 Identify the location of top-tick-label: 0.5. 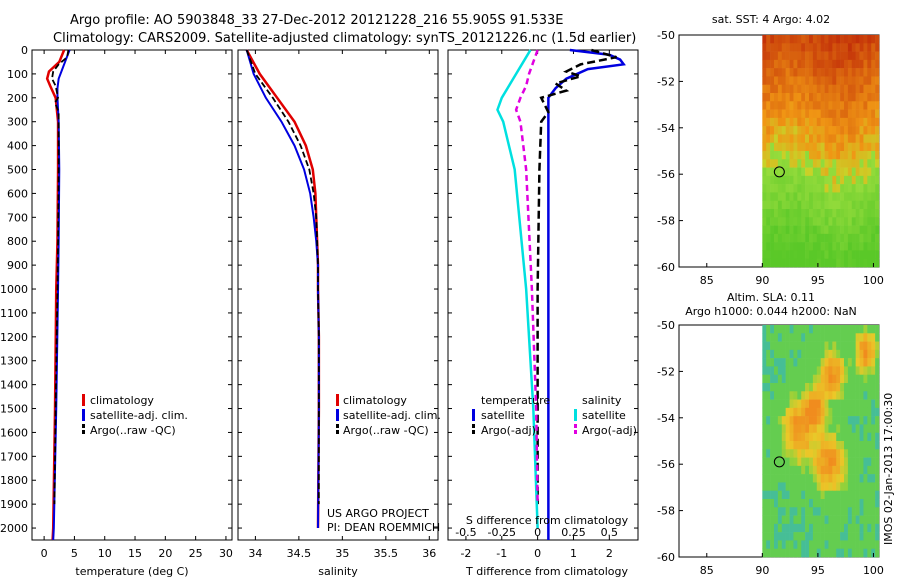
(610, 532).